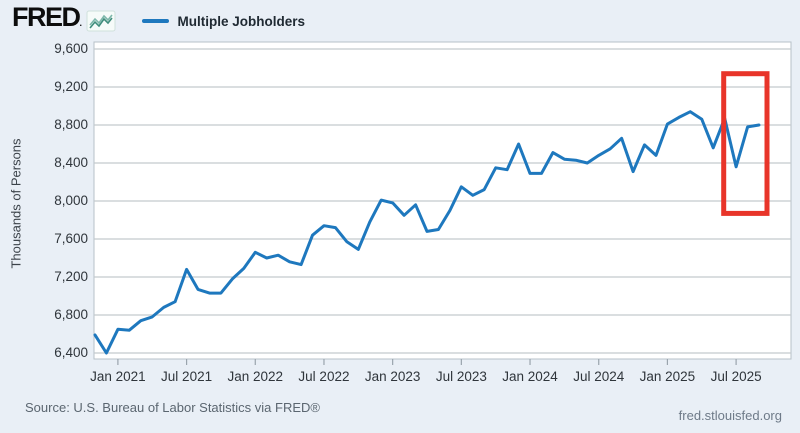 The image size is (800, 433). I want to click on y-tick-label: 8,000, so click(71, 200).